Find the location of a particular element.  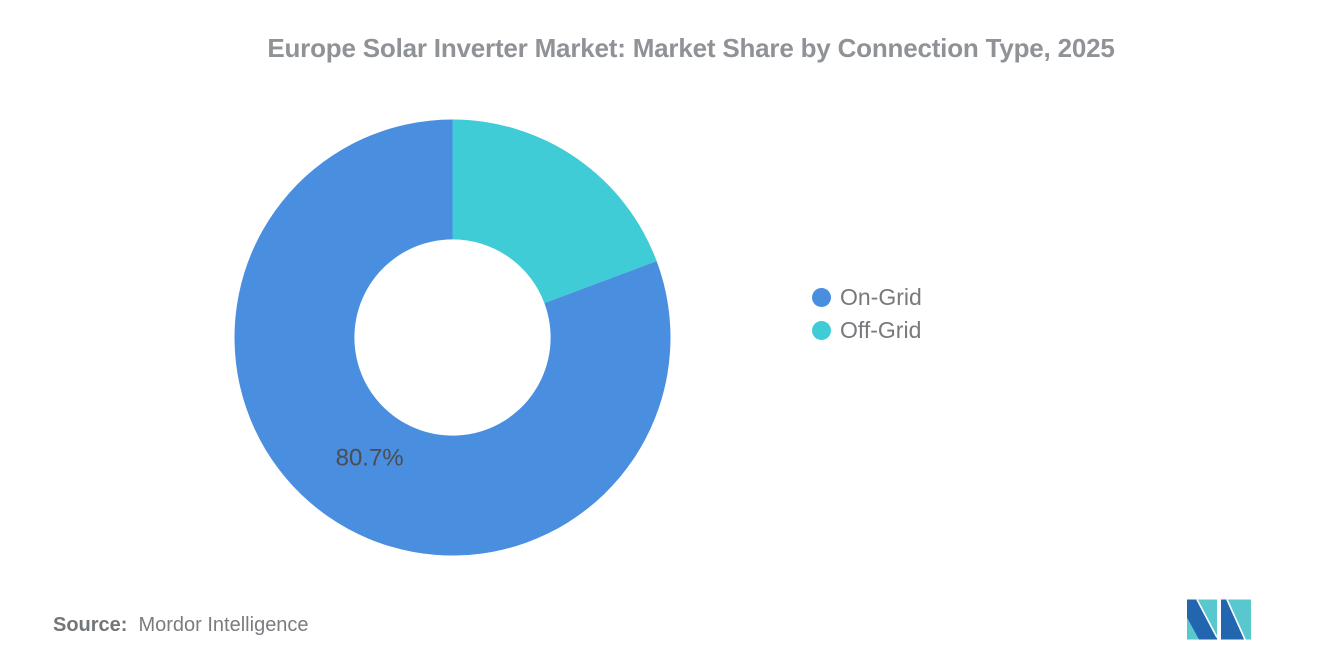

source-text: Mordor Intelligence is located at coordinates (223, 625).